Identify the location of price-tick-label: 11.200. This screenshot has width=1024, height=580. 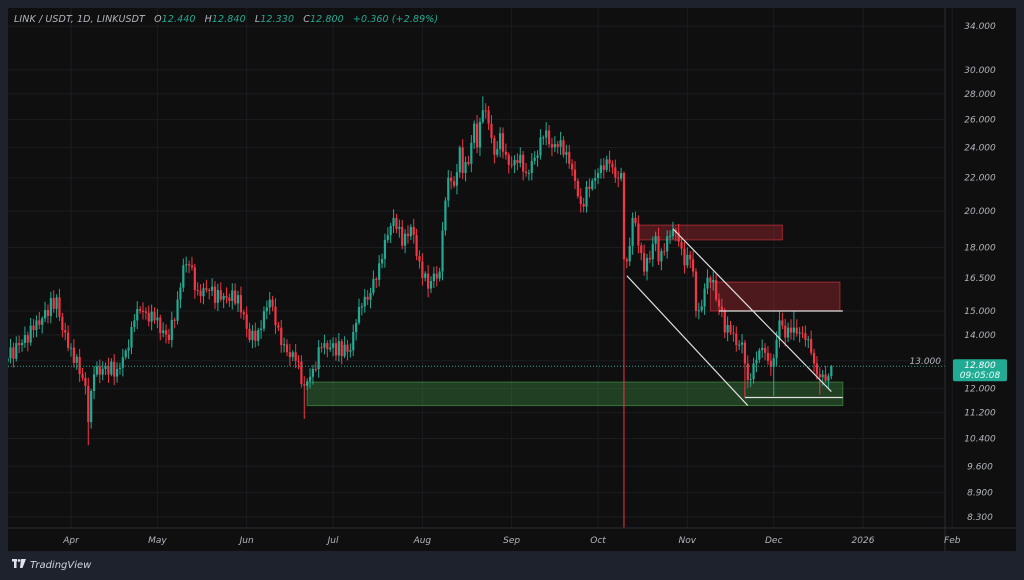
(980, 414).